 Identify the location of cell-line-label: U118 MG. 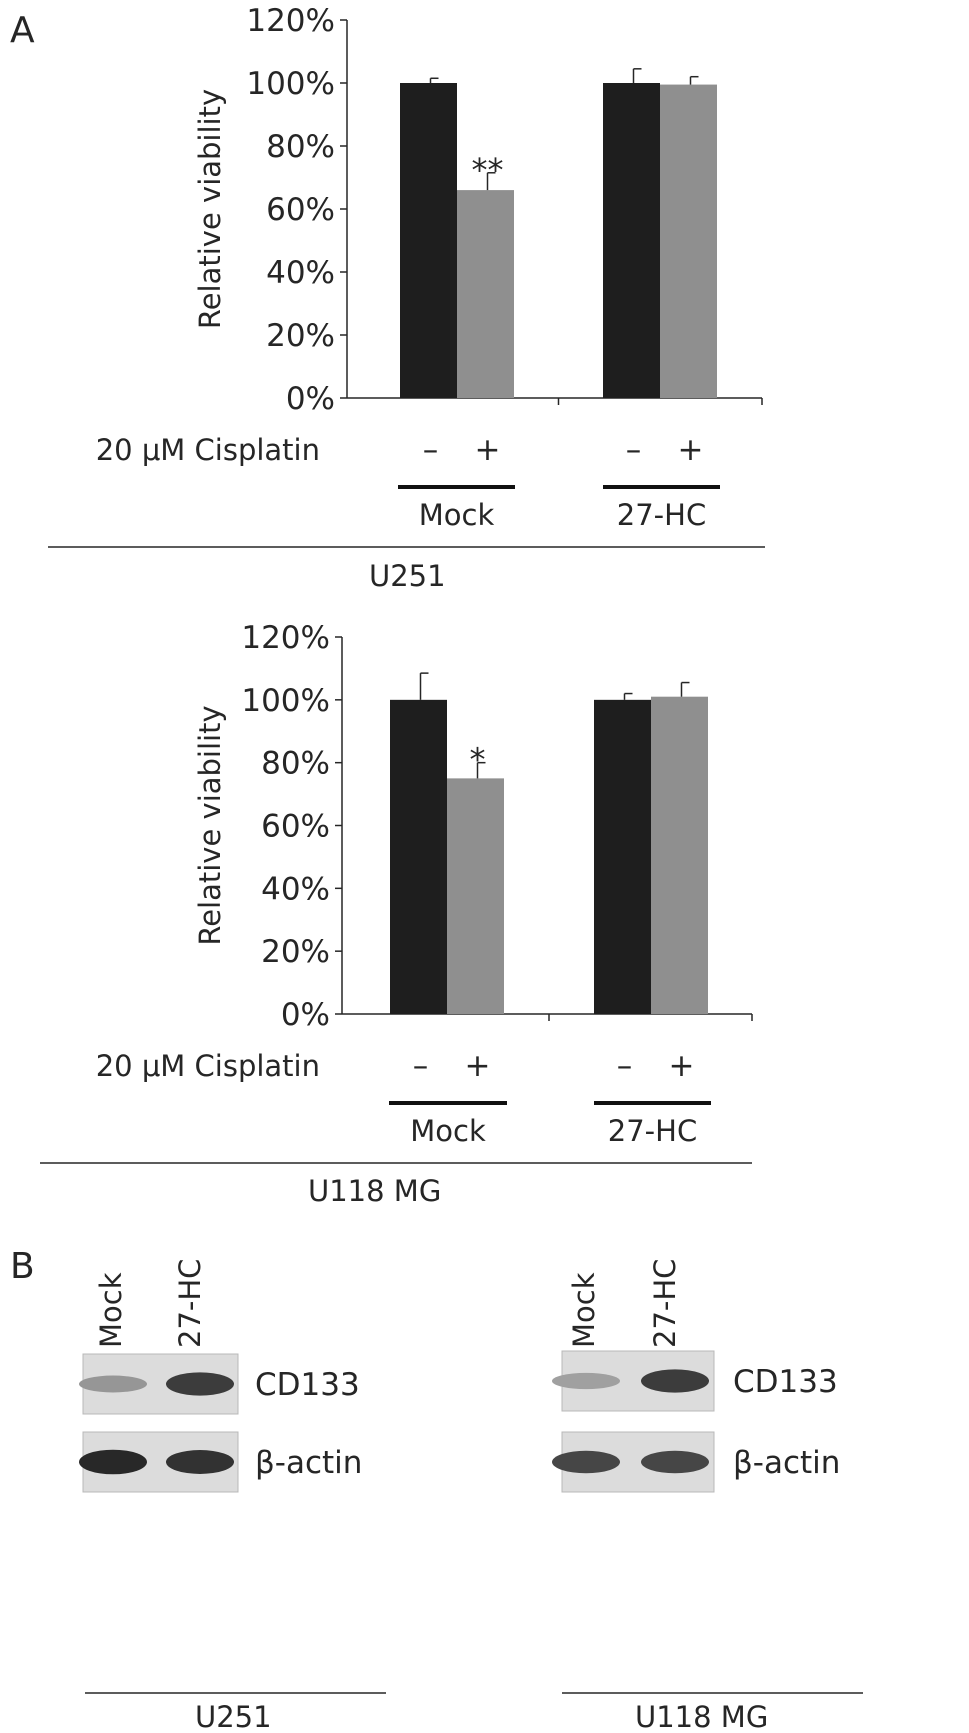
(374, 1191).